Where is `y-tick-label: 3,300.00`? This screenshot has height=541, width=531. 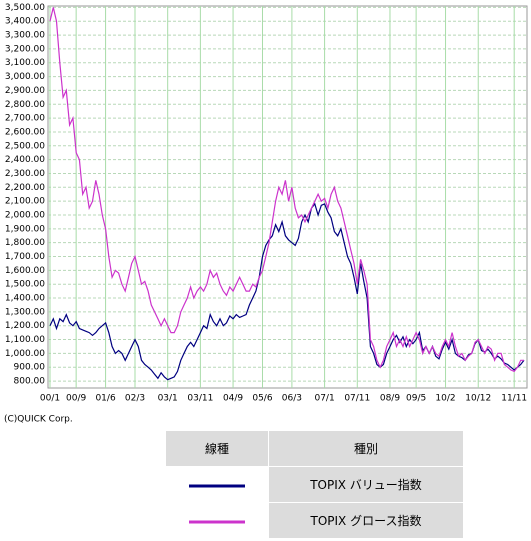 y-tick-label: 3,300.00 is located at coordinates (25, 36).